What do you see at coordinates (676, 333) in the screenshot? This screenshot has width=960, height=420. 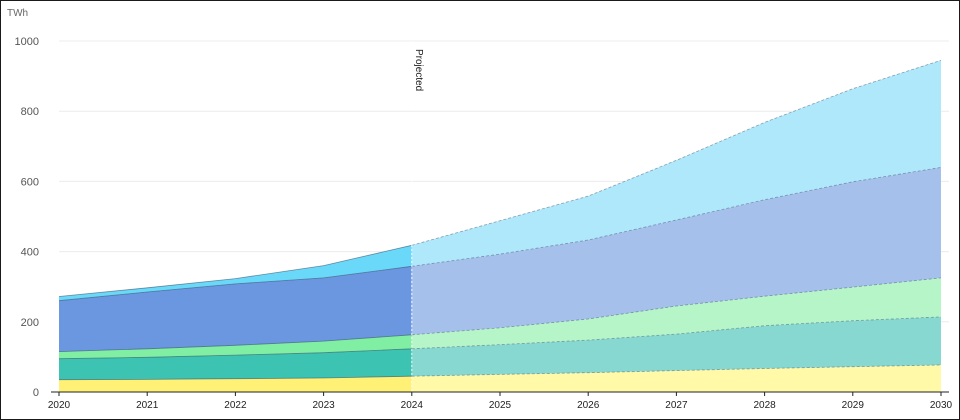 I see `series-2-projected-line` at bounding box center [676, 333].